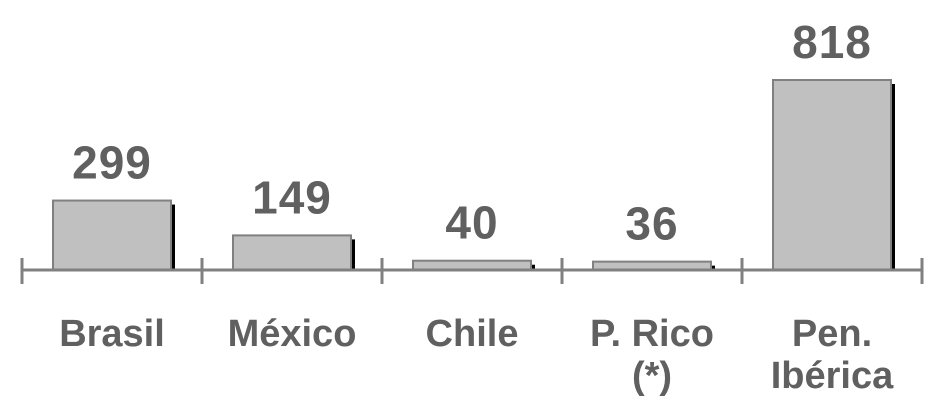  What do you see at coordinates (471, 223) in the screenshot?
I see `value-label: 40` at bounding box center [471, 223].